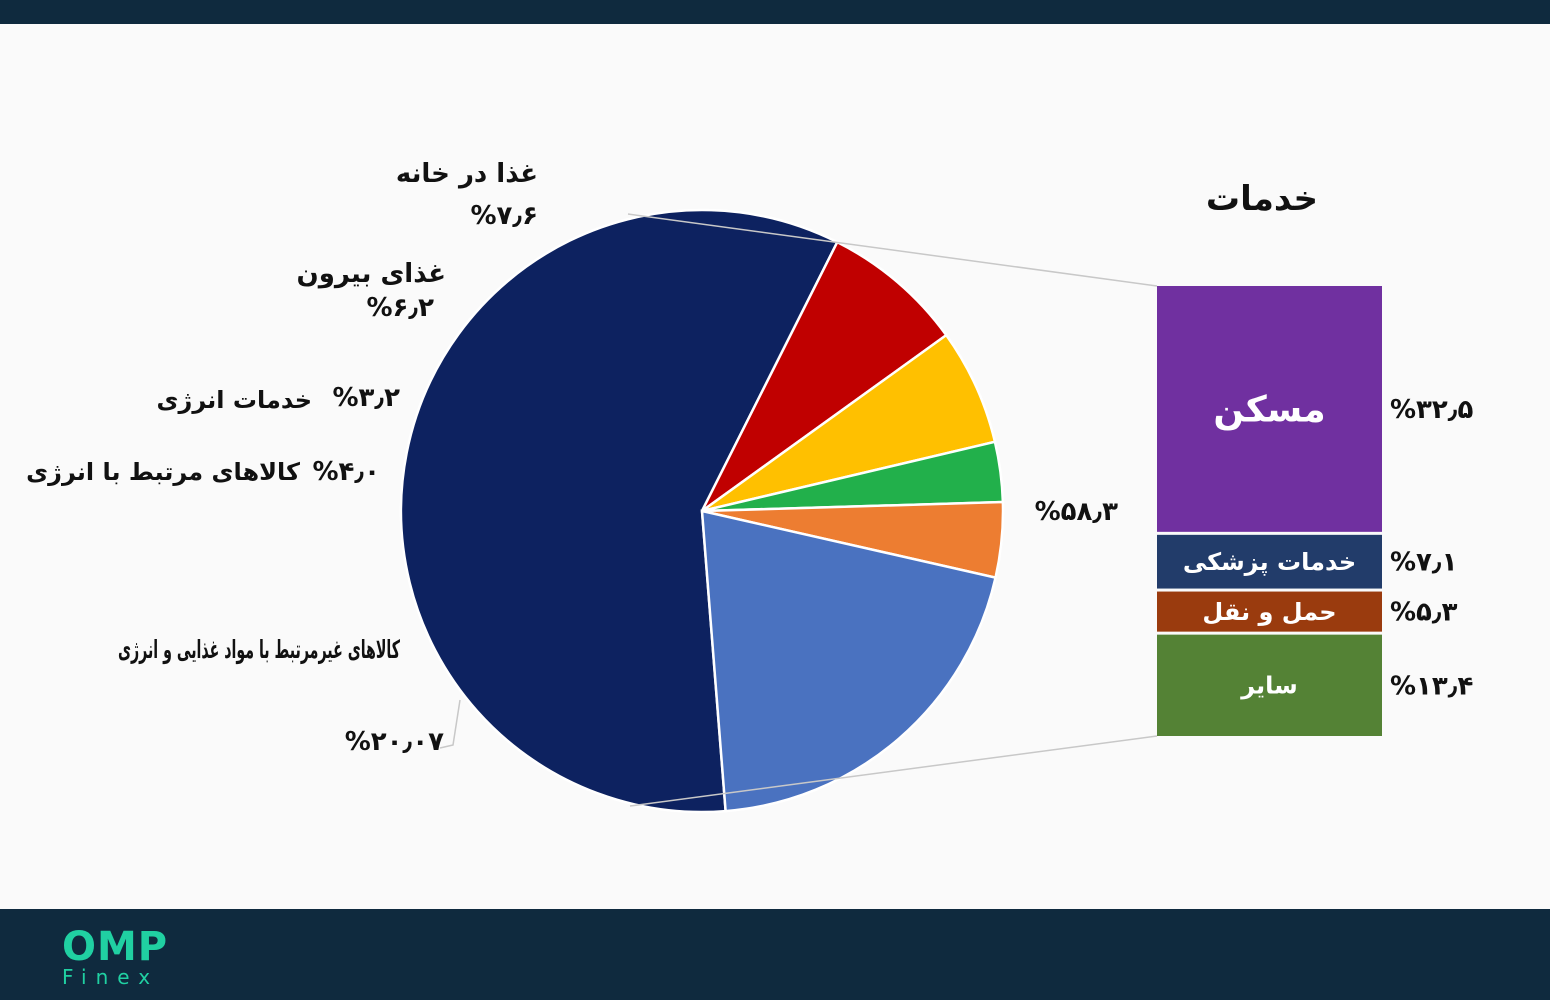 This screenshot has height=1000, width=1550. Describe the element at coordinates (111, 977) in the screenshot. I see `logo-subtitle: Finex` at that location.